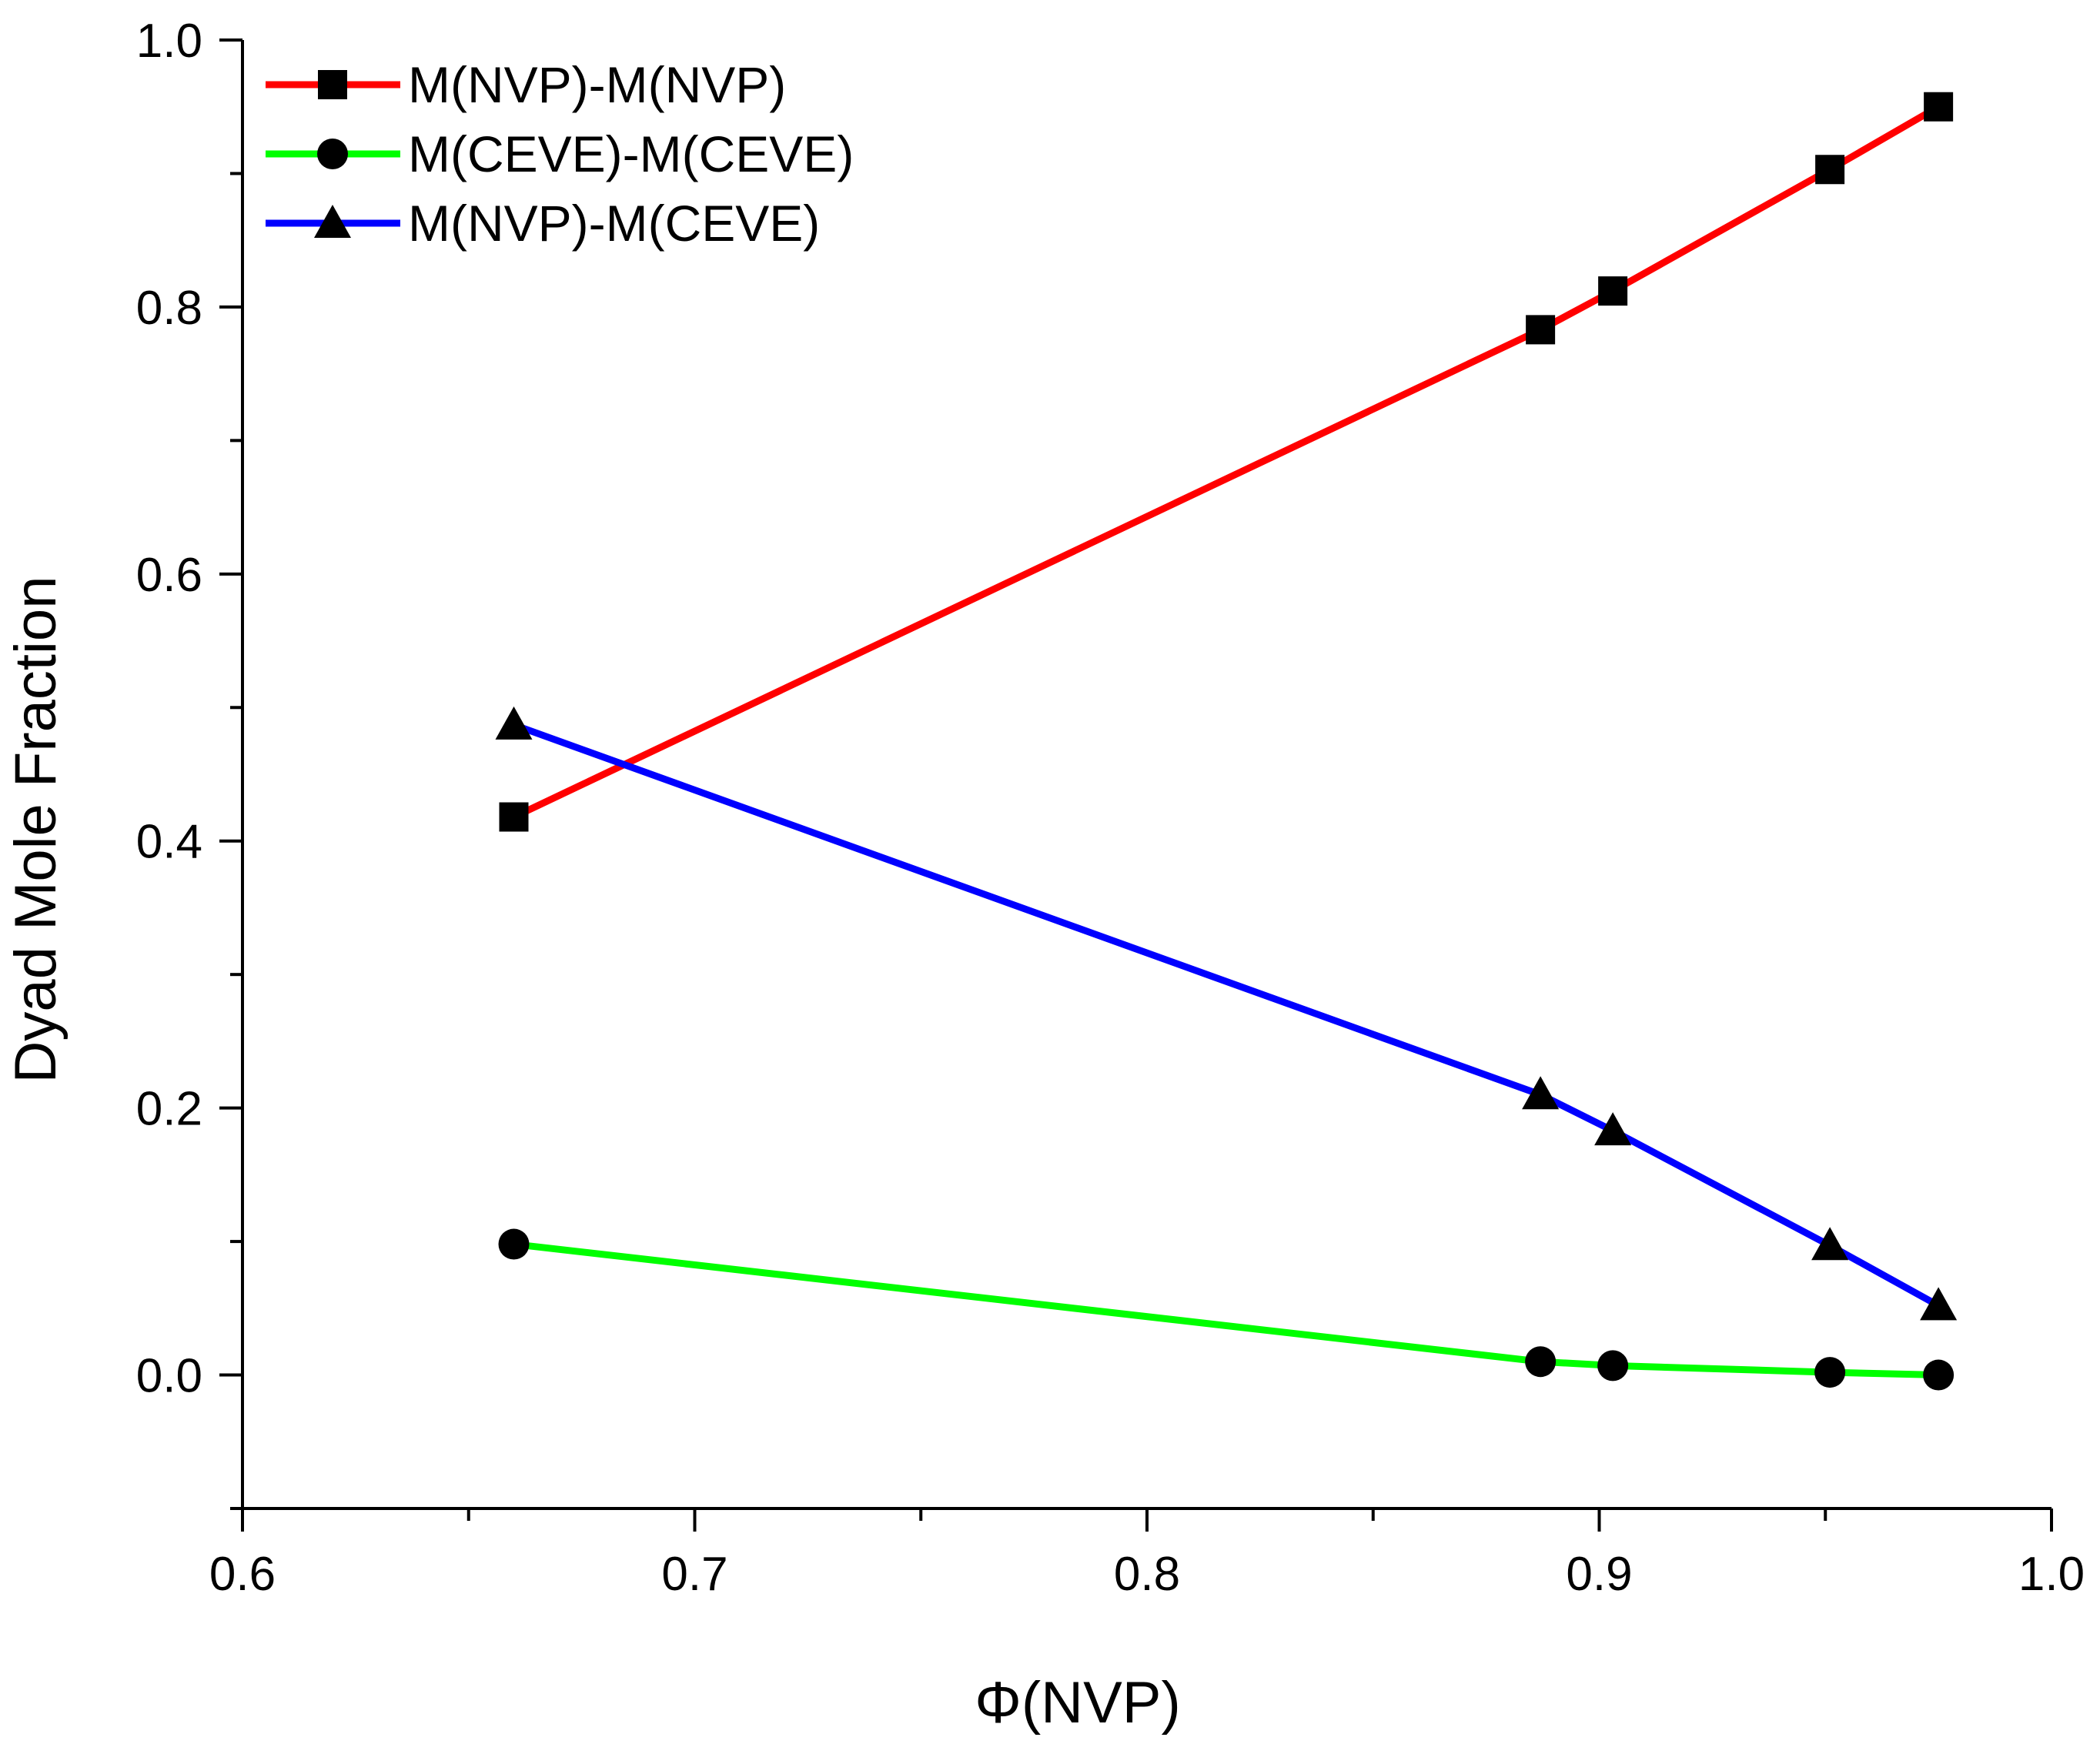 This screenshot has width=2100, height=1744. I want to click on y-axis-title: Dyad Mole Fraction, so click(36, 830).